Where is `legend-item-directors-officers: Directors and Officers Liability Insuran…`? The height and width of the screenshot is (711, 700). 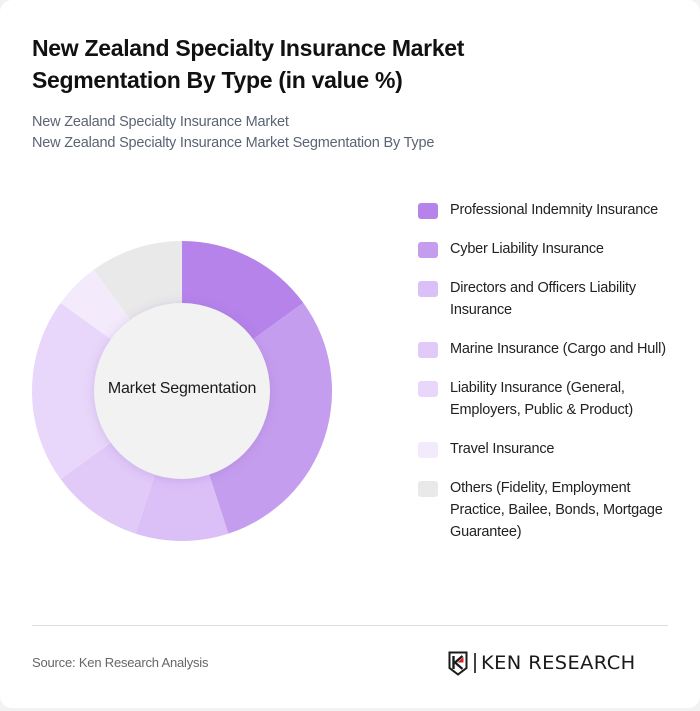 legend-item-directors-officers: Directors and Officers Liability Insuran… is located at coordinates (548, 299).